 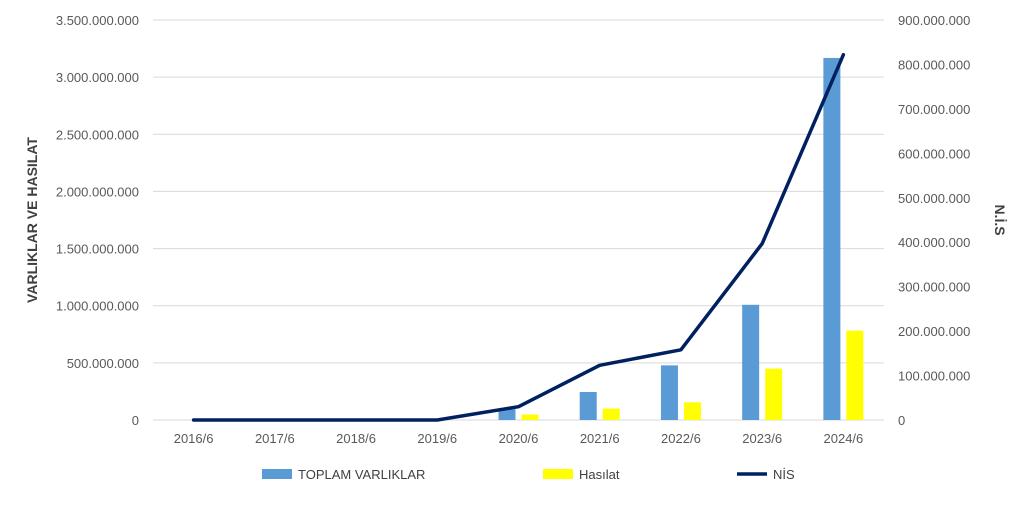 I want to click on x-tick-label: 2017/6, so click(x=275, y=438).